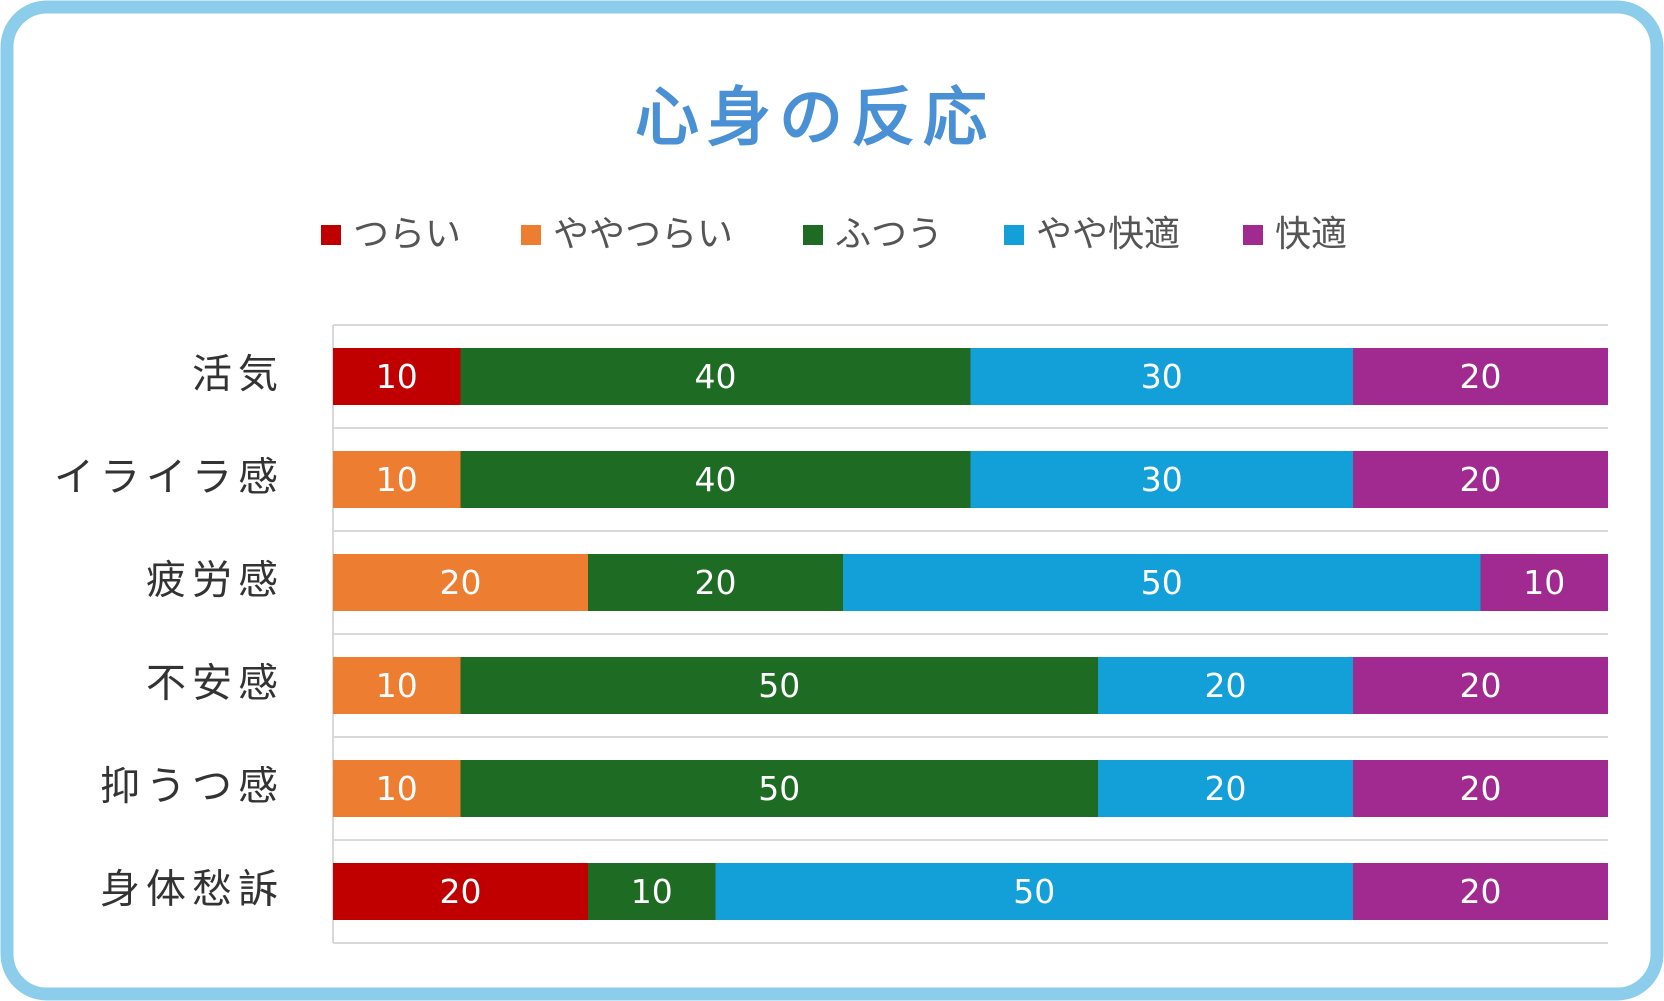 Image resolution: width=1664 pixels, height=1001 pixels. What do you see at coordinates (1108, 234) in the screenshot?
I see `legend-label: やや快適` at bounding box center [1108, 234].